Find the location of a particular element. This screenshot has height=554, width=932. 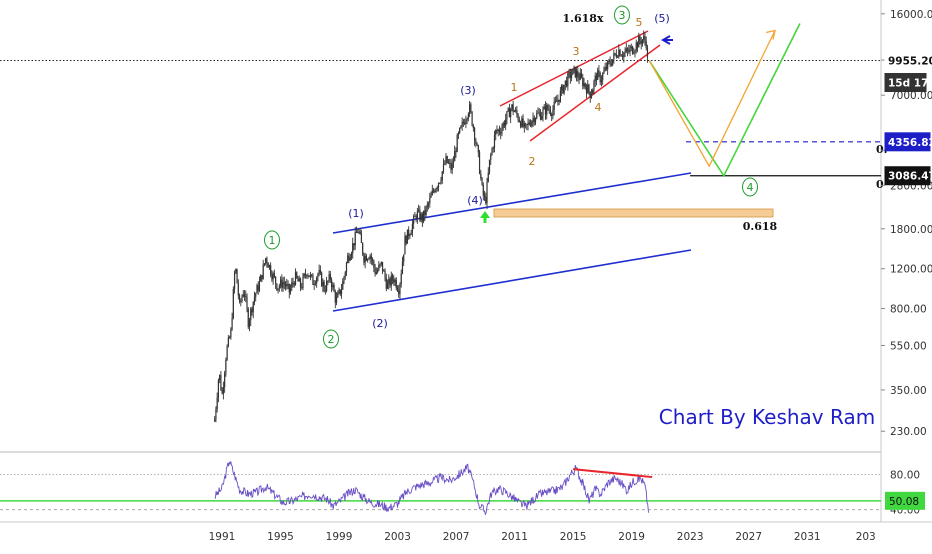

time-axis-label: 2011 is located at coordinates (514, 537).